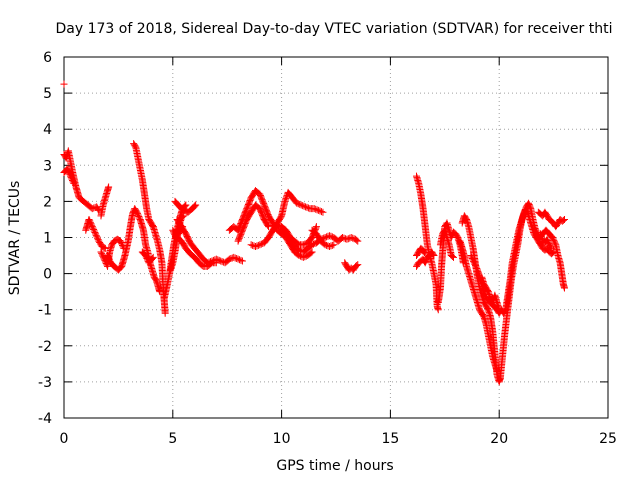 The width and height of the screenshot is (640, 480). I want to click on x-tick-label: 0, so click(64, 439).